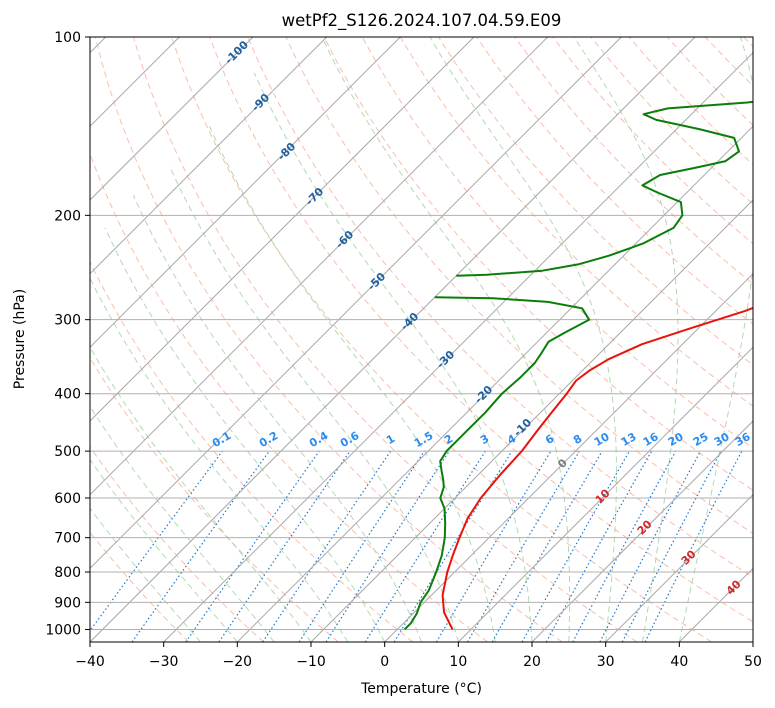 This screenshot has width=775, height=708. What do you see at coordinates (422, 21) in the screenshot?
I see `chart-title: wetPf2_S126.2024.107.04.59.E09` at bounding box center [422, 21].